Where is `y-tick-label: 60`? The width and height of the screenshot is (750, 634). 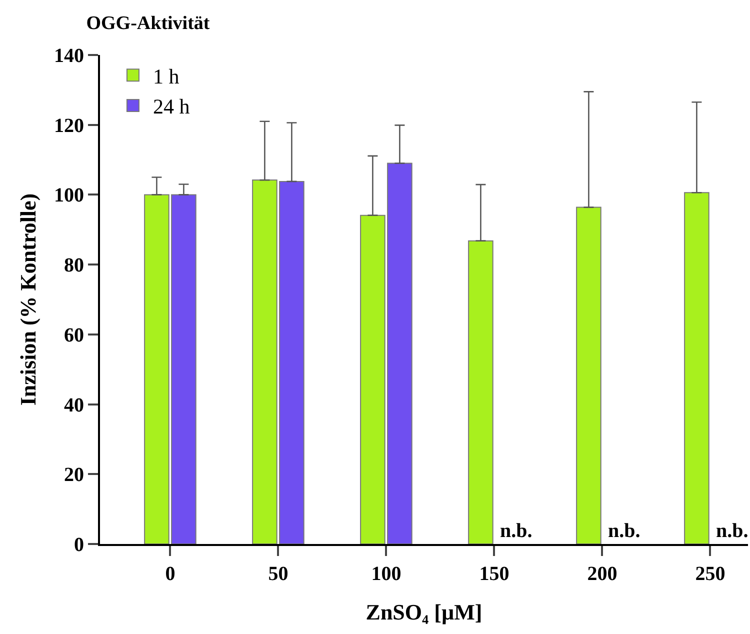
y-tick-label: 60 is located at coordinates (74, 335).